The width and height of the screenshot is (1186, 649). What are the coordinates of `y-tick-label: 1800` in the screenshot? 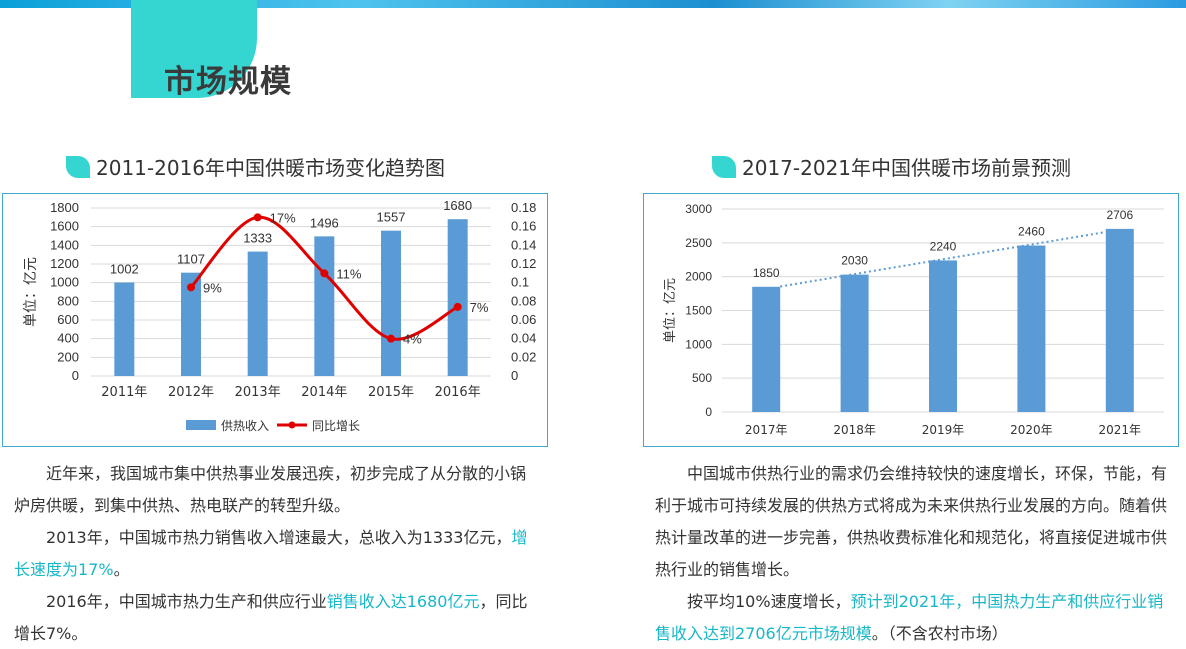 It's located at (64, 207).